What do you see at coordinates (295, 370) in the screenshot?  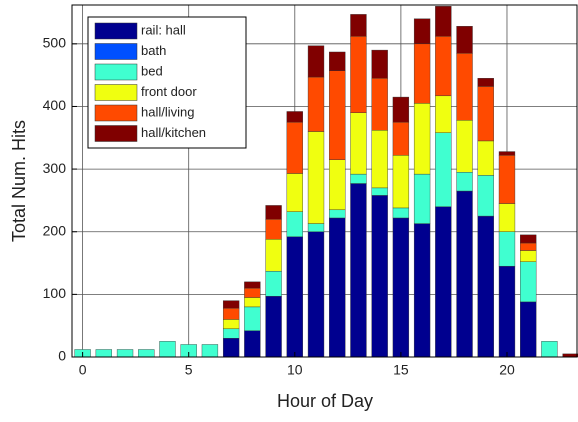 I see `x-tick-label: 10` at bounding box center [295, 370].